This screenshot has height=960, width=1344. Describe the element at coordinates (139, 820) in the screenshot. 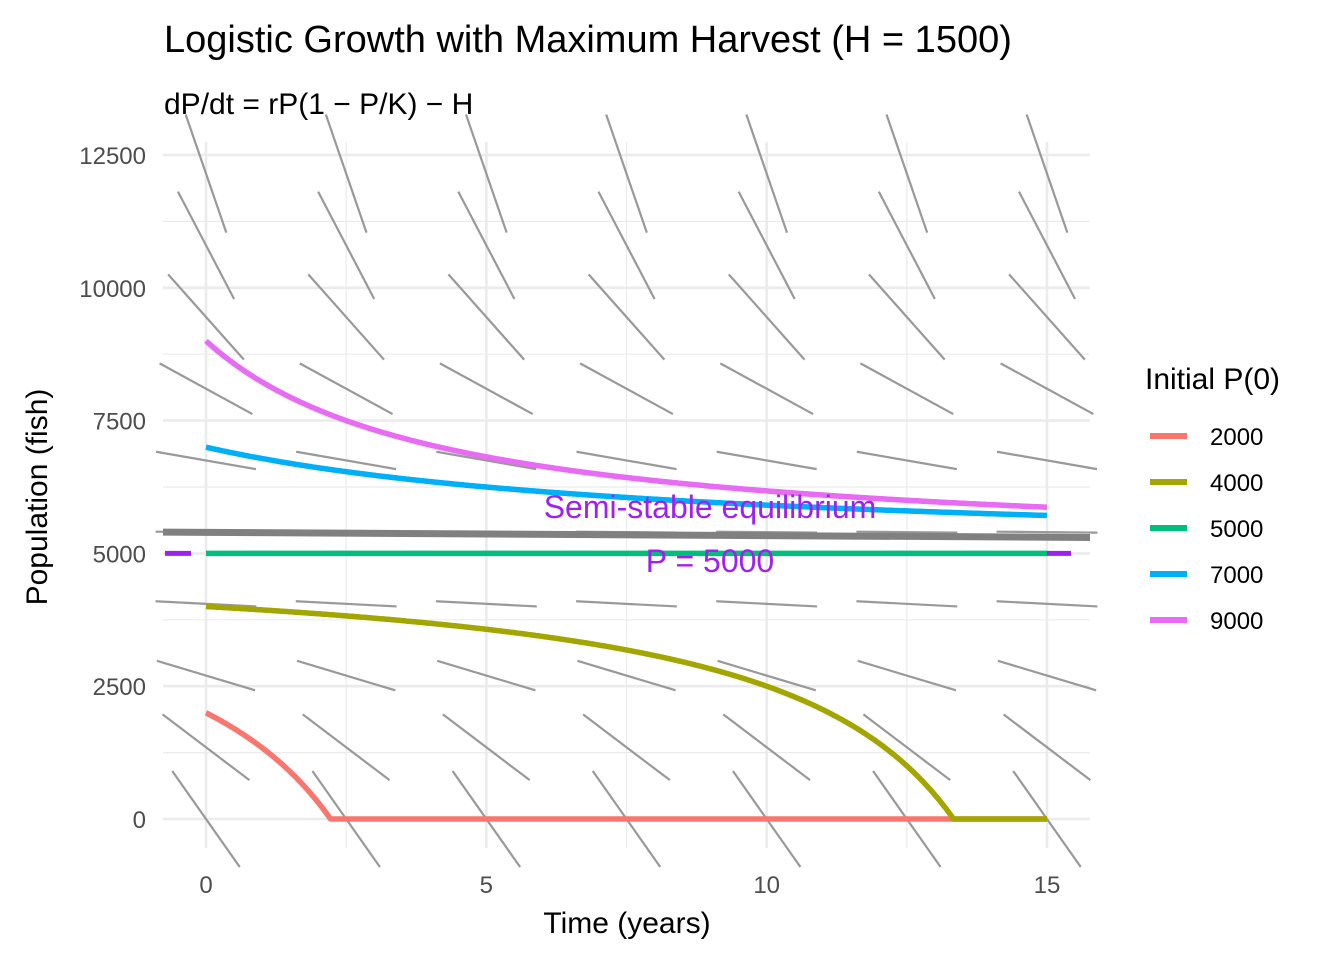

I see `y-tick-label: 0` at that location.